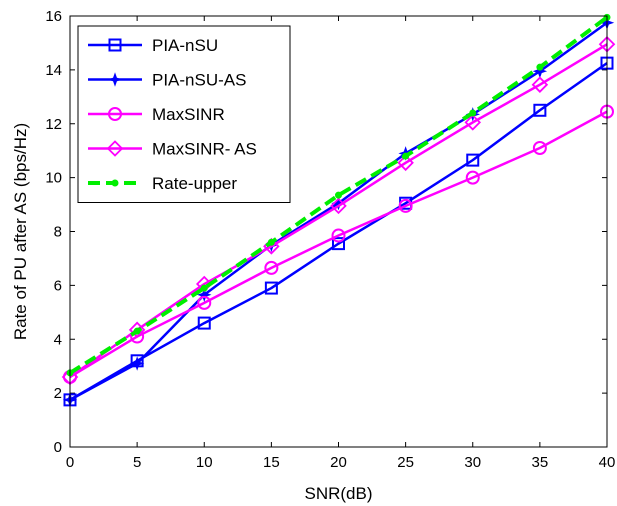 The height and width of the screenshot is (506, 617). Describe the element at coordinates (70, 462) in the screenshot. I see `x-tick-label: 0` at that location.